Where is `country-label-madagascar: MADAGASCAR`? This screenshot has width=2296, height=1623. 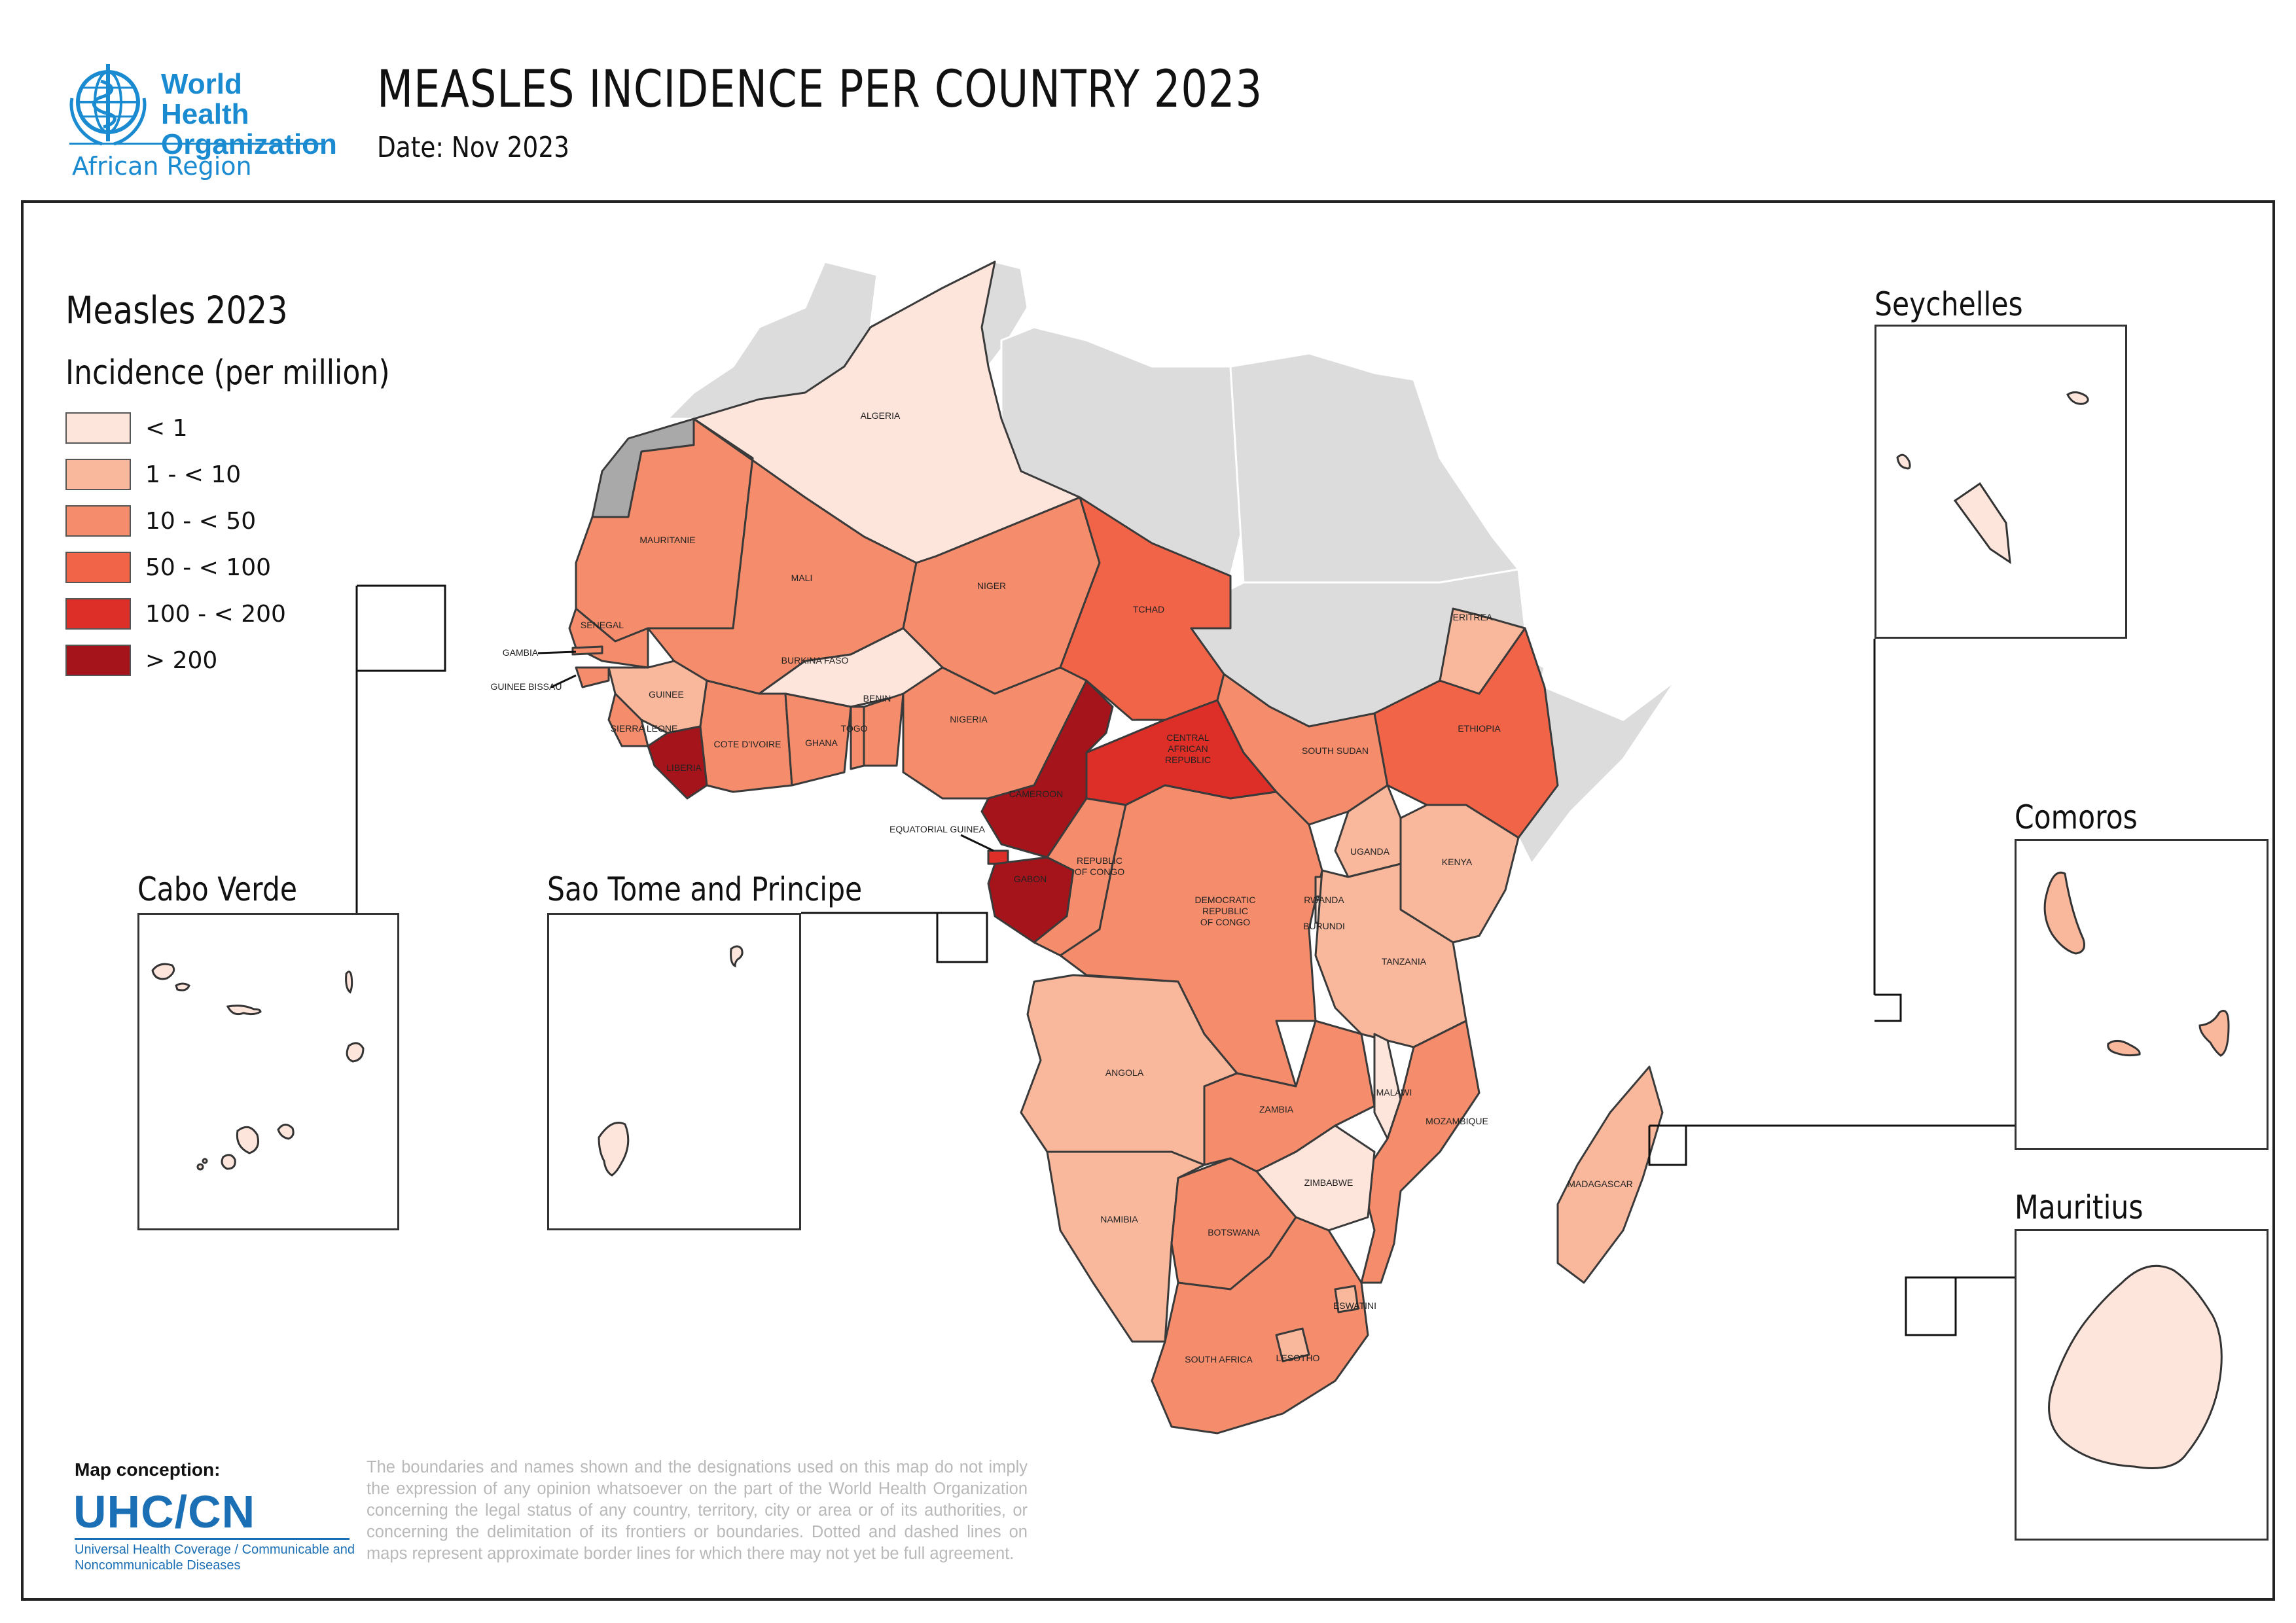 country-label-madagascar: MADAGASCAR is located at coordinates (1600, 1184).